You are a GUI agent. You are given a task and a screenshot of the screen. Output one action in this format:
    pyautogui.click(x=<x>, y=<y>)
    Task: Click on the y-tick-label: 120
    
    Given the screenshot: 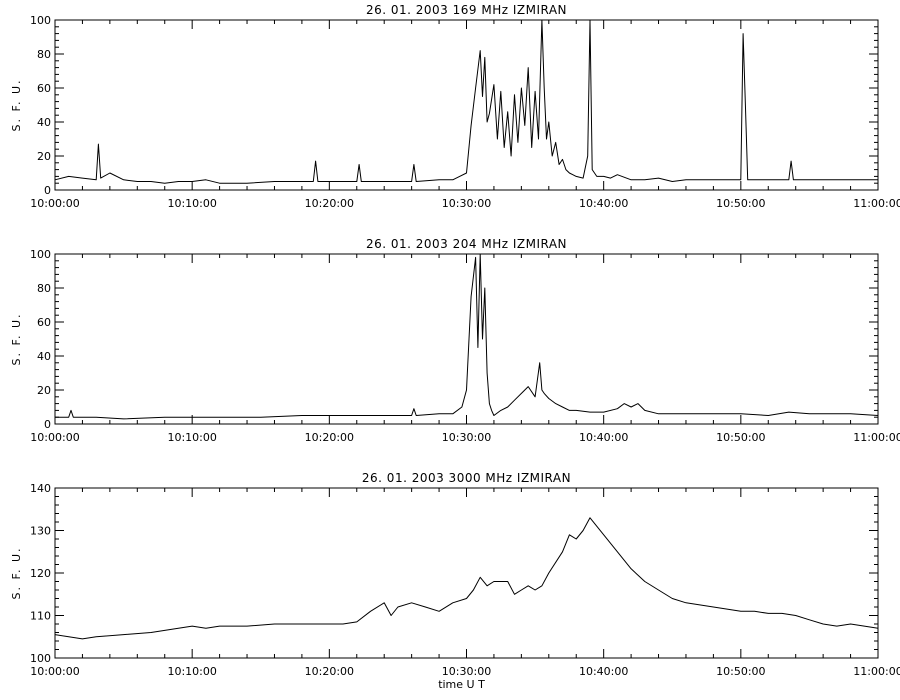 What is the action you would take?
    pyautogui.click(x=40, y=573)
    